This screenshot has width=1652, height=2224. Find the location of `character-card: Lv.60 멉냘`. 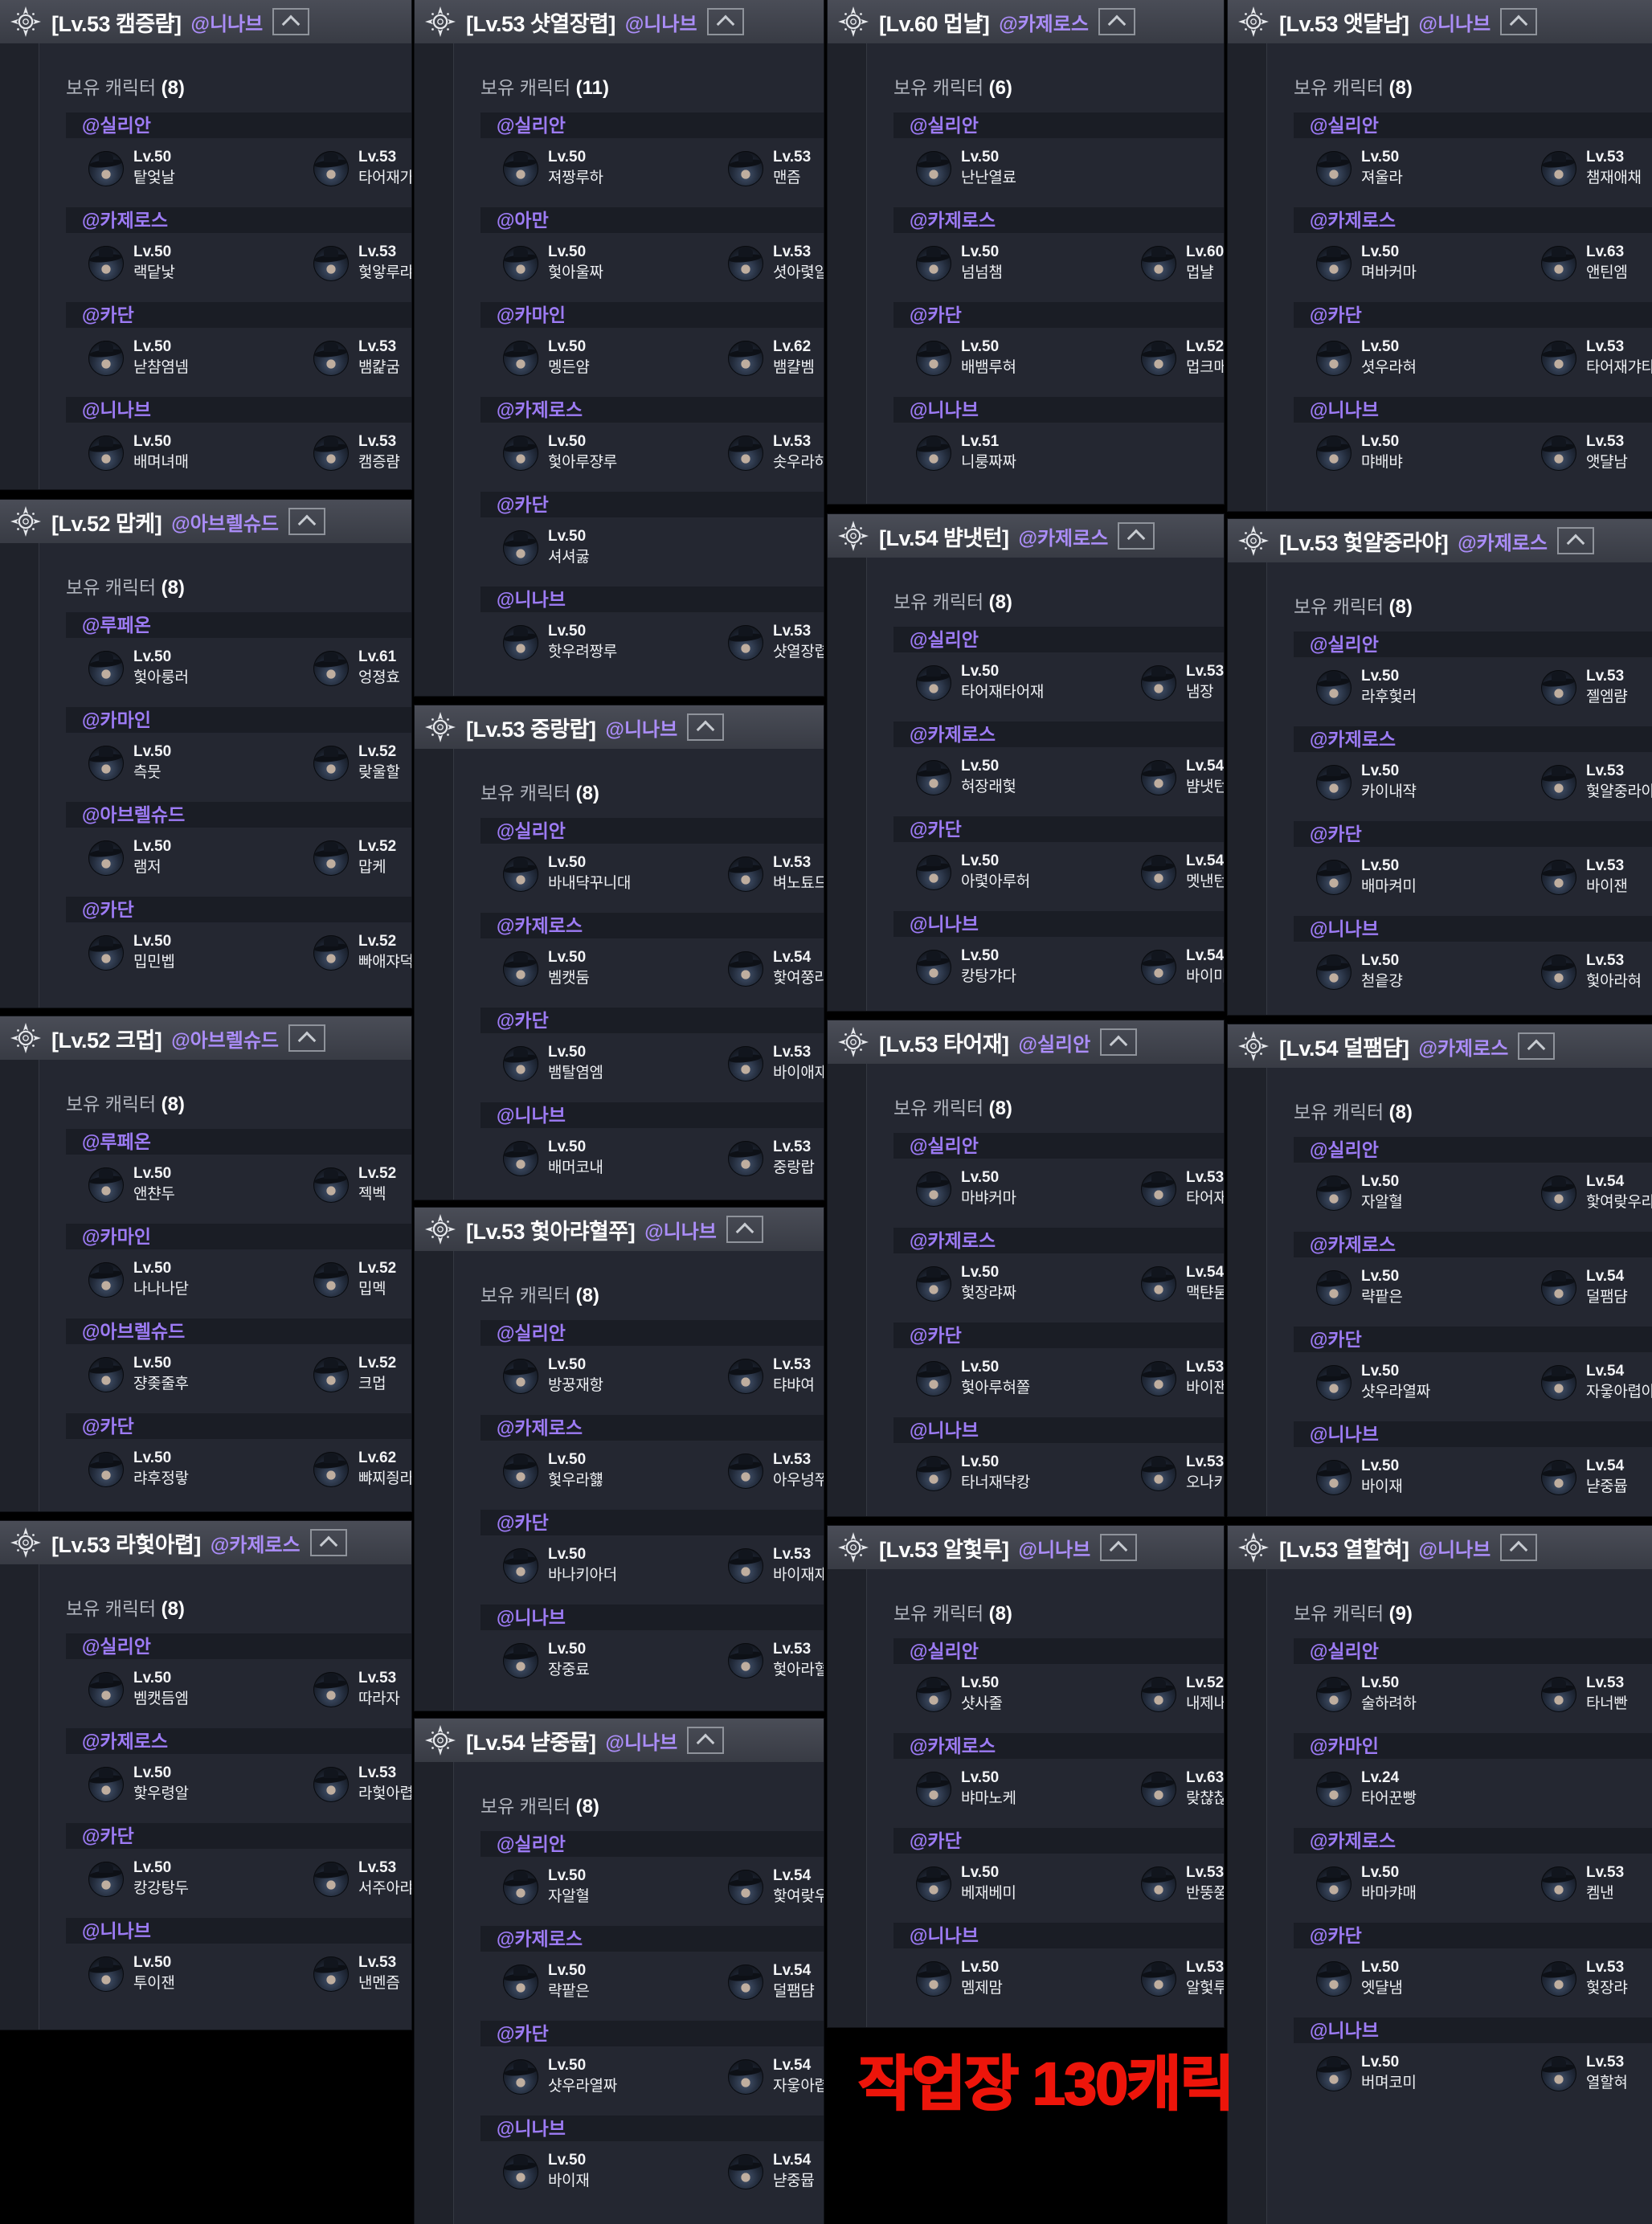

character-card: Lv.60 멉냘 is located at coordinates (1182, 263).